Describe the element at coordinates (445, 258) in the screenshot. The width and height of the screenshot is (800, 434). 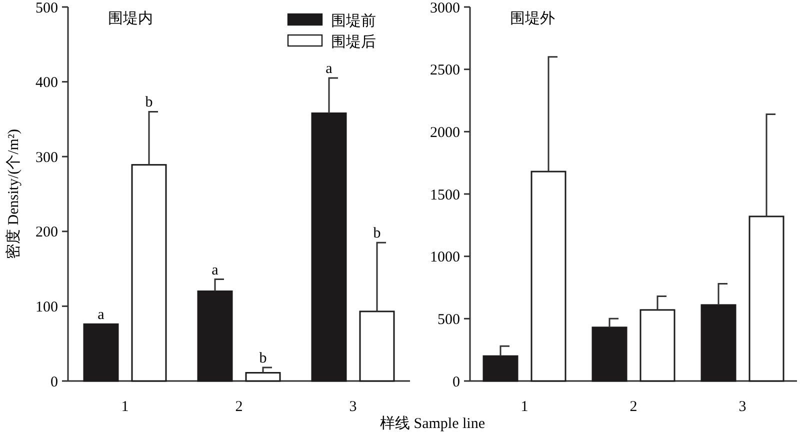
I see `y-tick-label: 1000` at that location.